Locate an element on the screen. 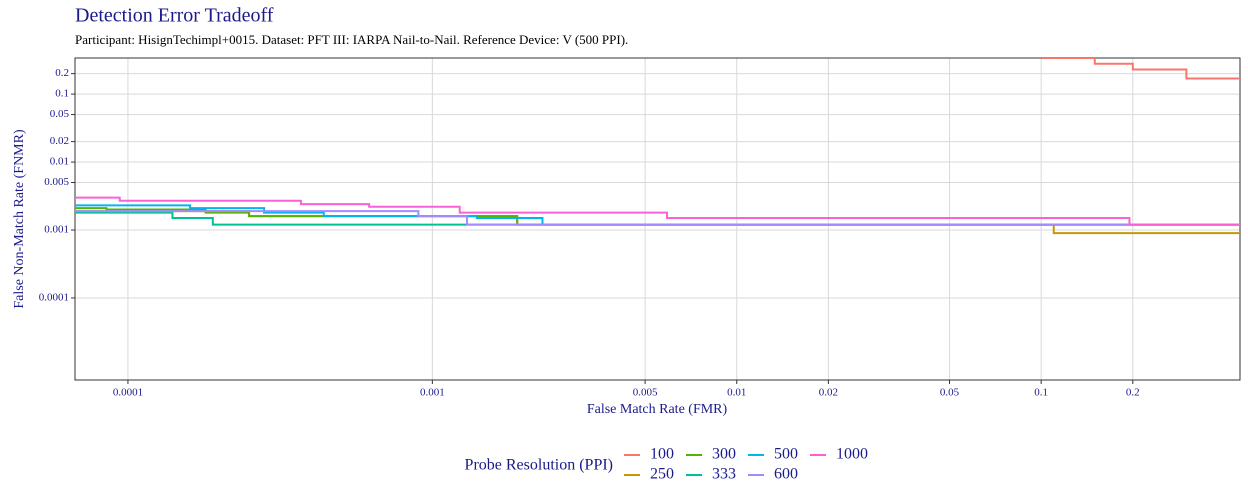 Image resolution: width=1248 pixels, height=490 pixels. x-tick-label: 0.001 is located at coordinates (432, 393).